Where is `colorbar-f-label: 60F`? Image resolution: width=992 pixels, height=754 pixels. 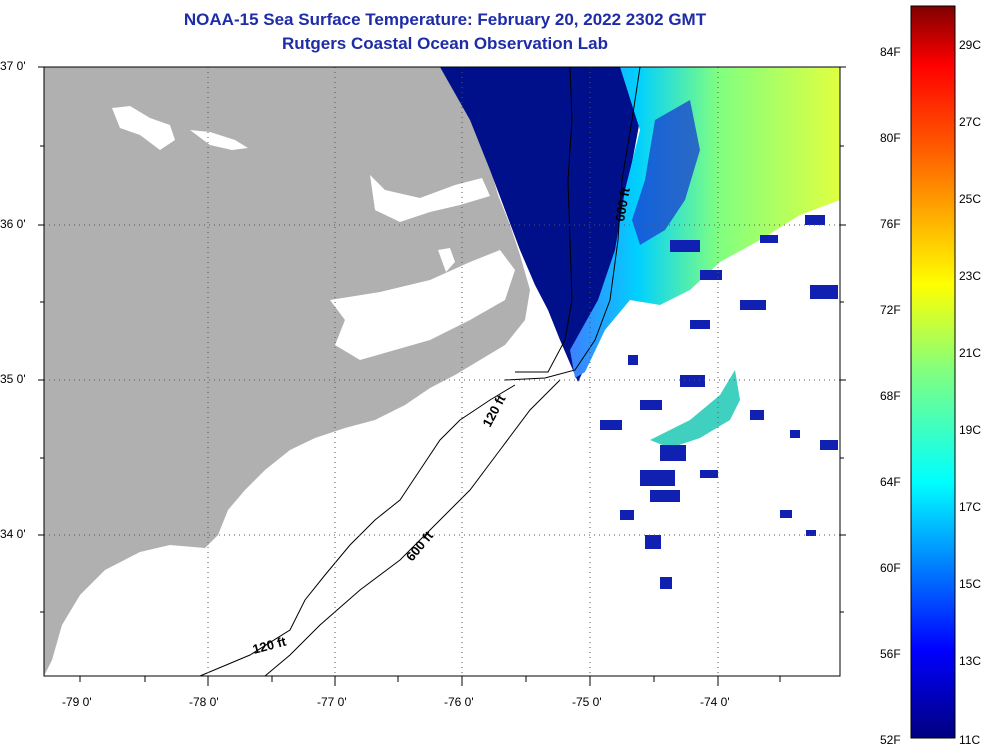
colorbar-f-label: 60F is located at coordinates (890, 568).